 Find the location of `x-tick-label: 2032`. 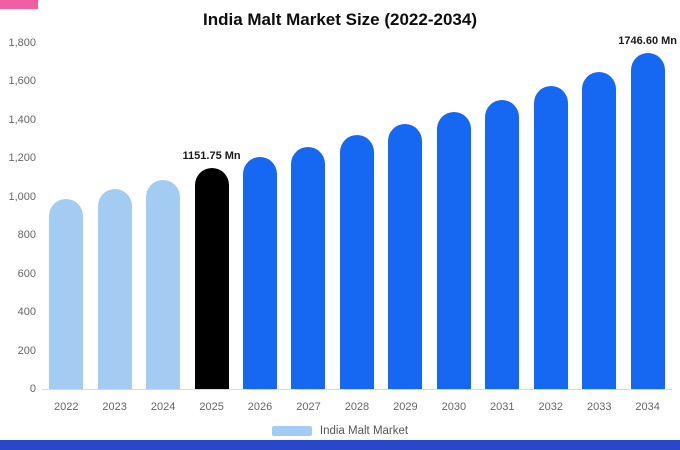

x-tick-label: 2032 is located at coordinates (550, 407).